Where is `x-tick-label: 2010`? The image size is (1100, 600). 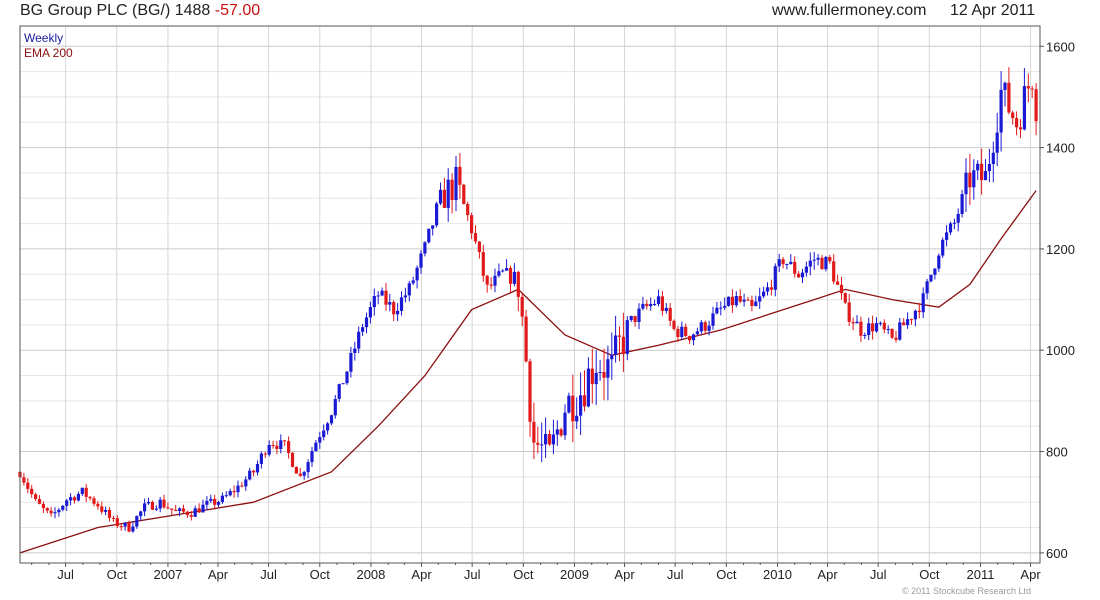
x-tick-label: 2010 is located at coordinates (777, 574).